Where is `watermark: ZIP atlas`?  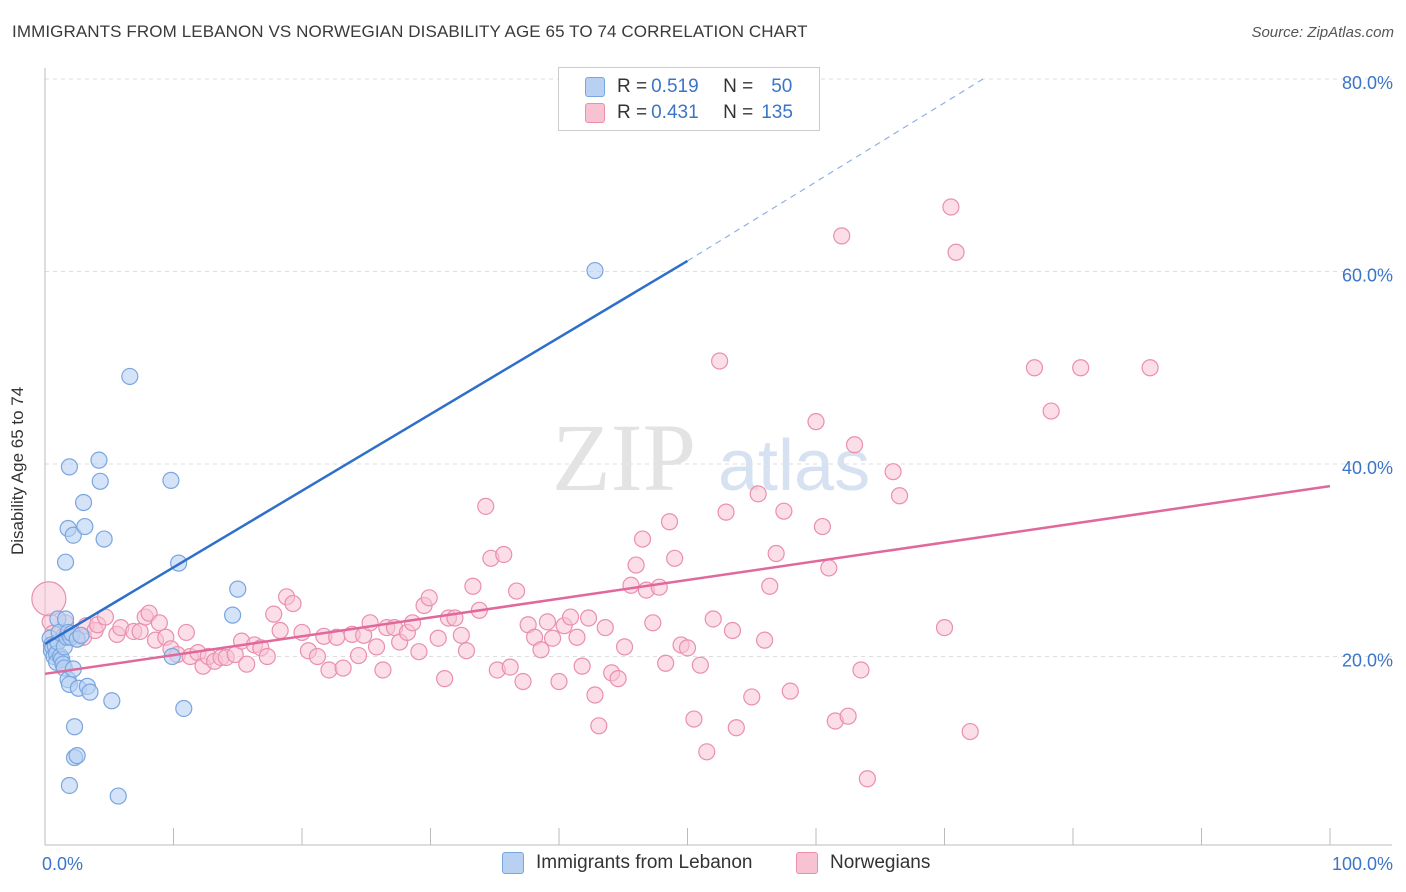 watermark: ZIP atlas is located at coordinates (711, 457).